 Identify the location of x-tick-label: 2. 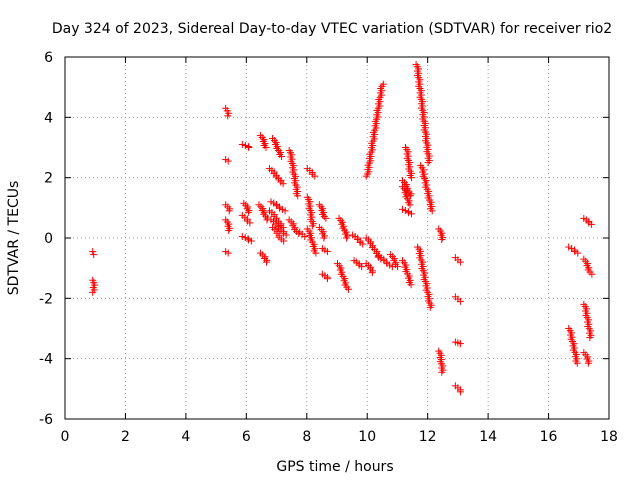
(125, 437).